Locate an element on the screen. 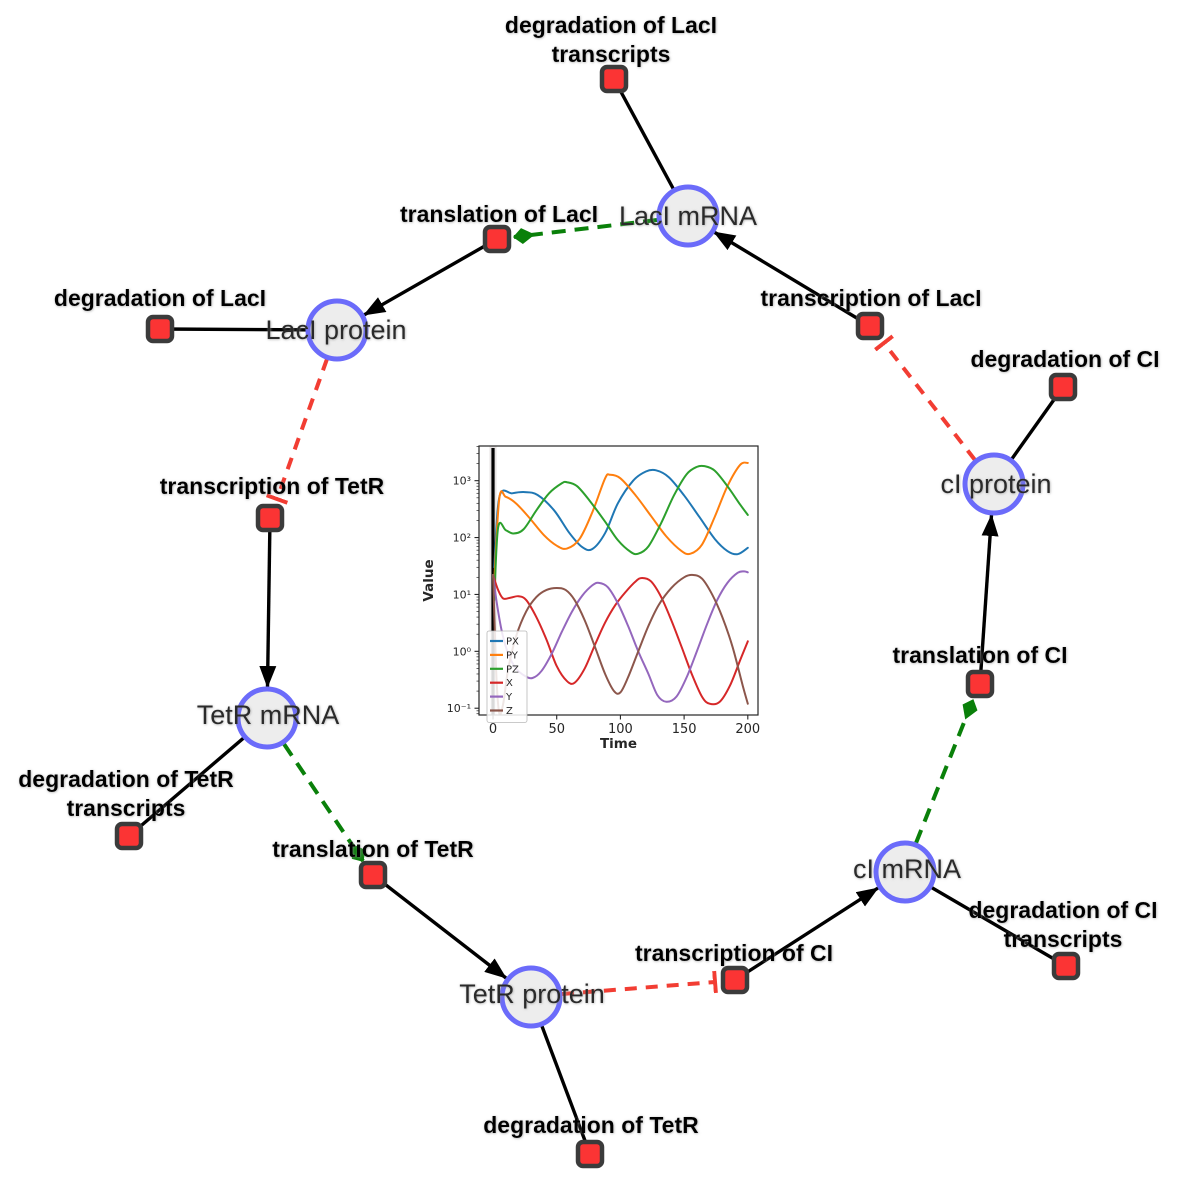  y-tick-label: 10³ is located at coordinates (462, 481).